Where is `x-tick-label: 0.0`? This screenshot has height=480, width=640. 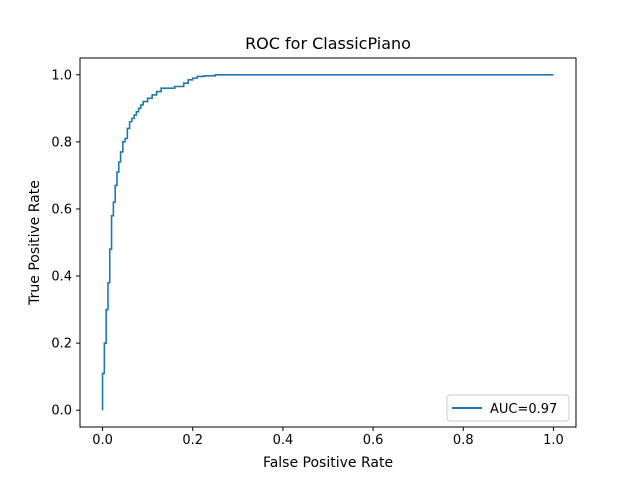 x-tick-label: 0.0 is located at coordinates (102, 440).